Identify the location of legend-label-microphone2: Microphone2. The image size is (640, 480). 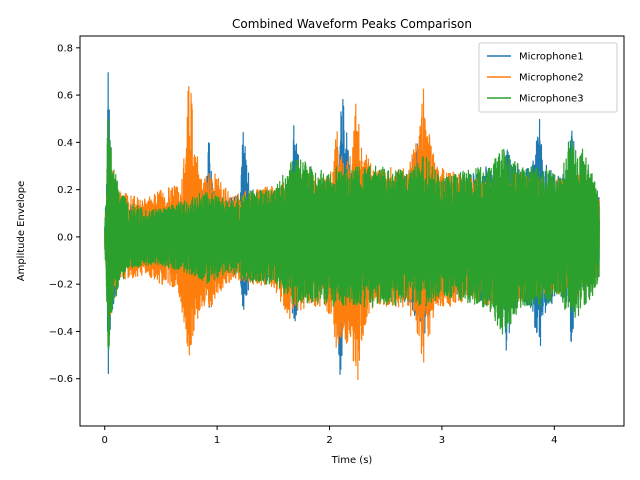
(551, 78).